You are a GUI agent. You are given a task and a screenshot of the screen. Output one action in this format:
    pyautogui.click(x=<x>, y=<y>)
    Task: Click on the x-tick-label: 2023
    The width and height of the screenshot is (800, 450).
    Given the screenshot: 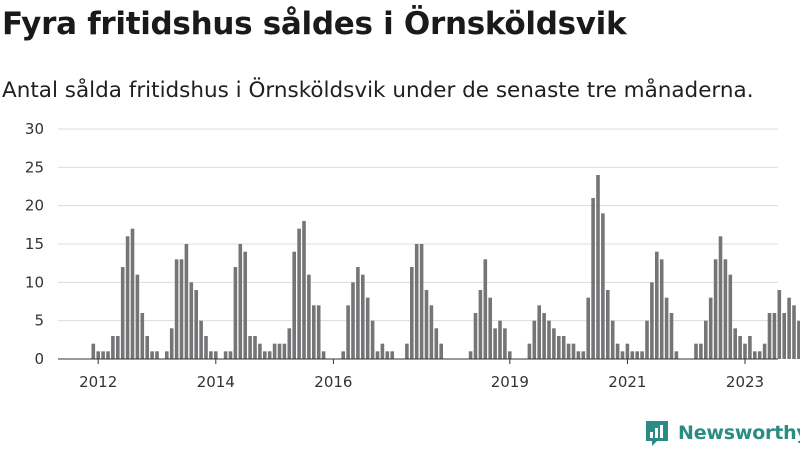 What is the action you would take?
    pyautogui.click(x=745, y=382)
    